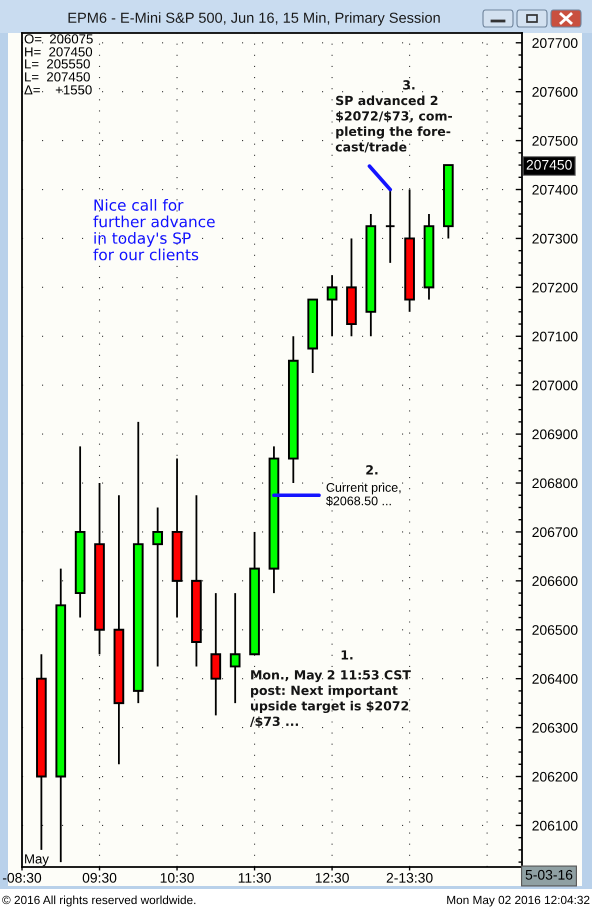  Describe the element at coordinates (555, 141) in the screenshot. I see `y-tick-label: 207500` at that location.